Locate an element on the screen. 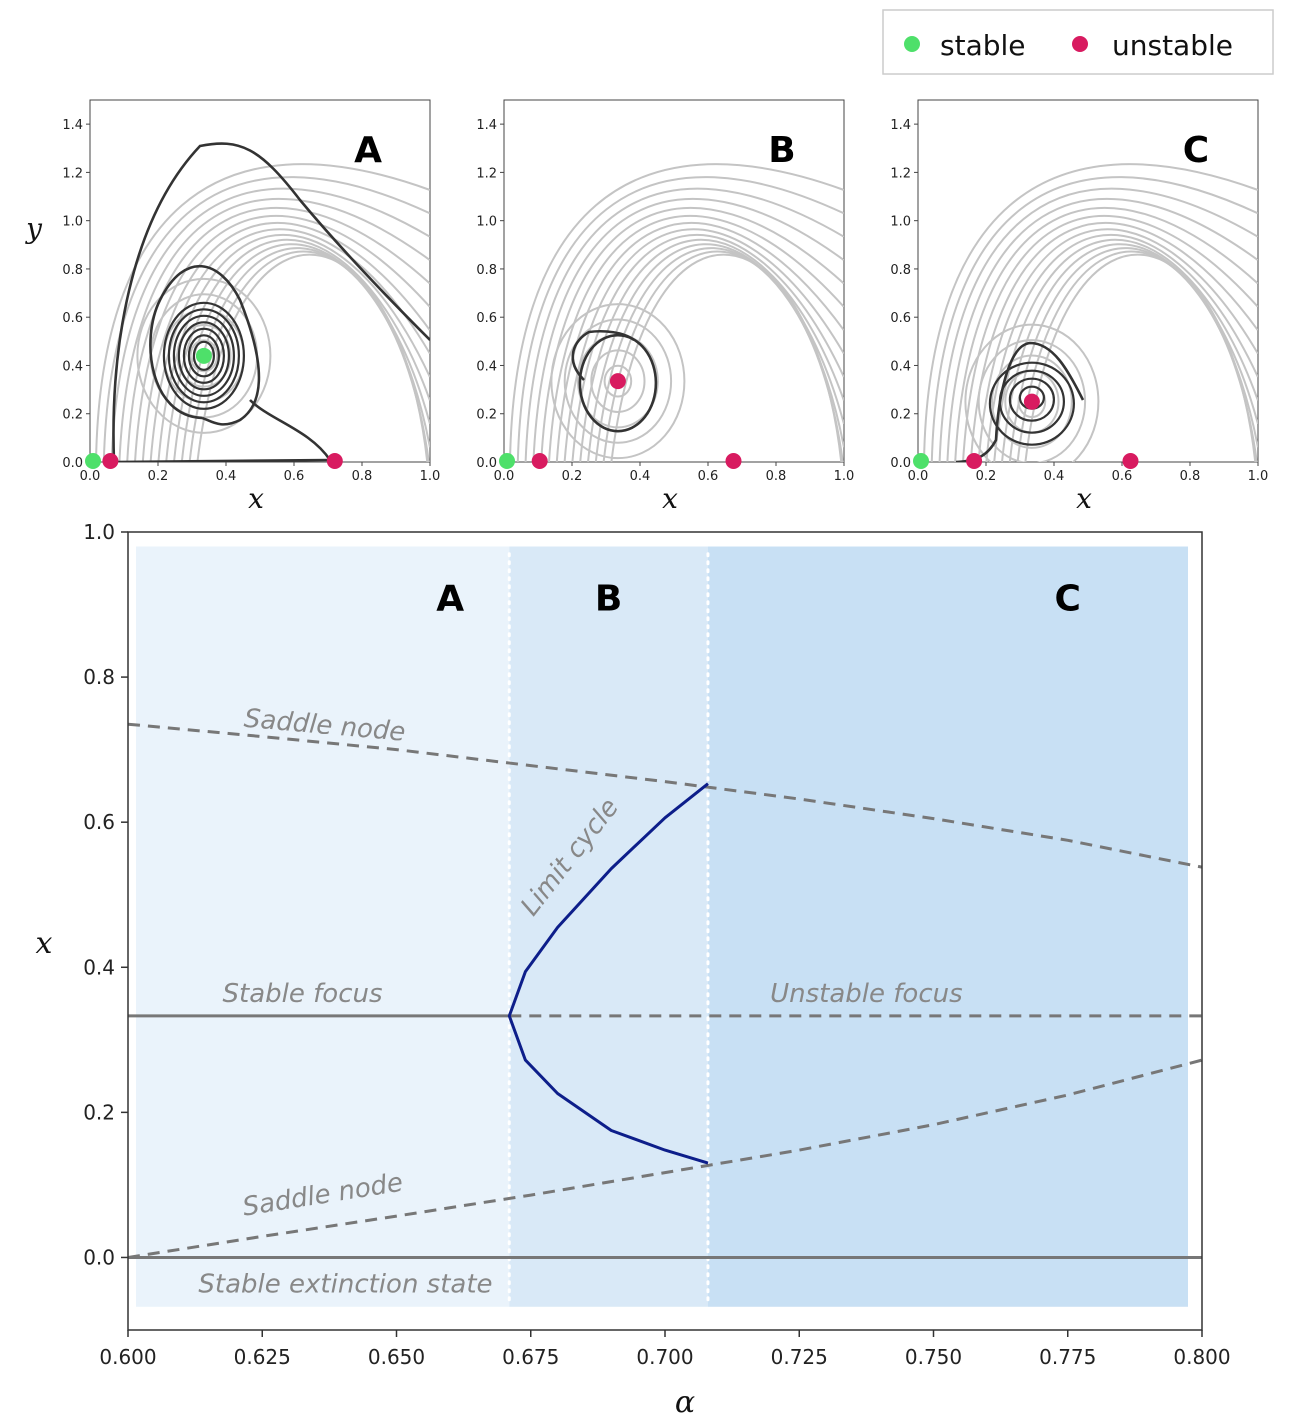  region-band is located at coordinates (608, 926).